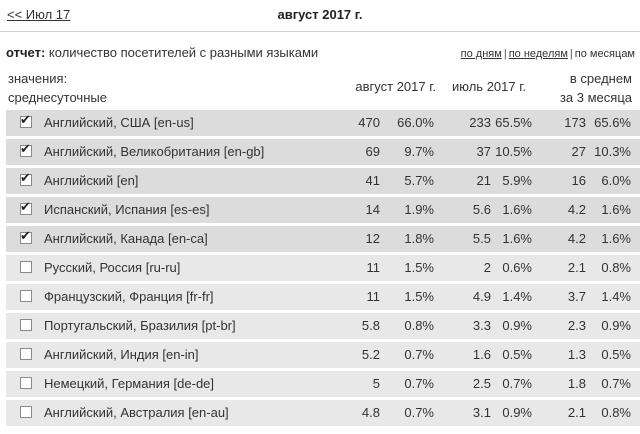 The image size is (640, 434). I want to click on august-percent: 66.0%, so click(415, 122).